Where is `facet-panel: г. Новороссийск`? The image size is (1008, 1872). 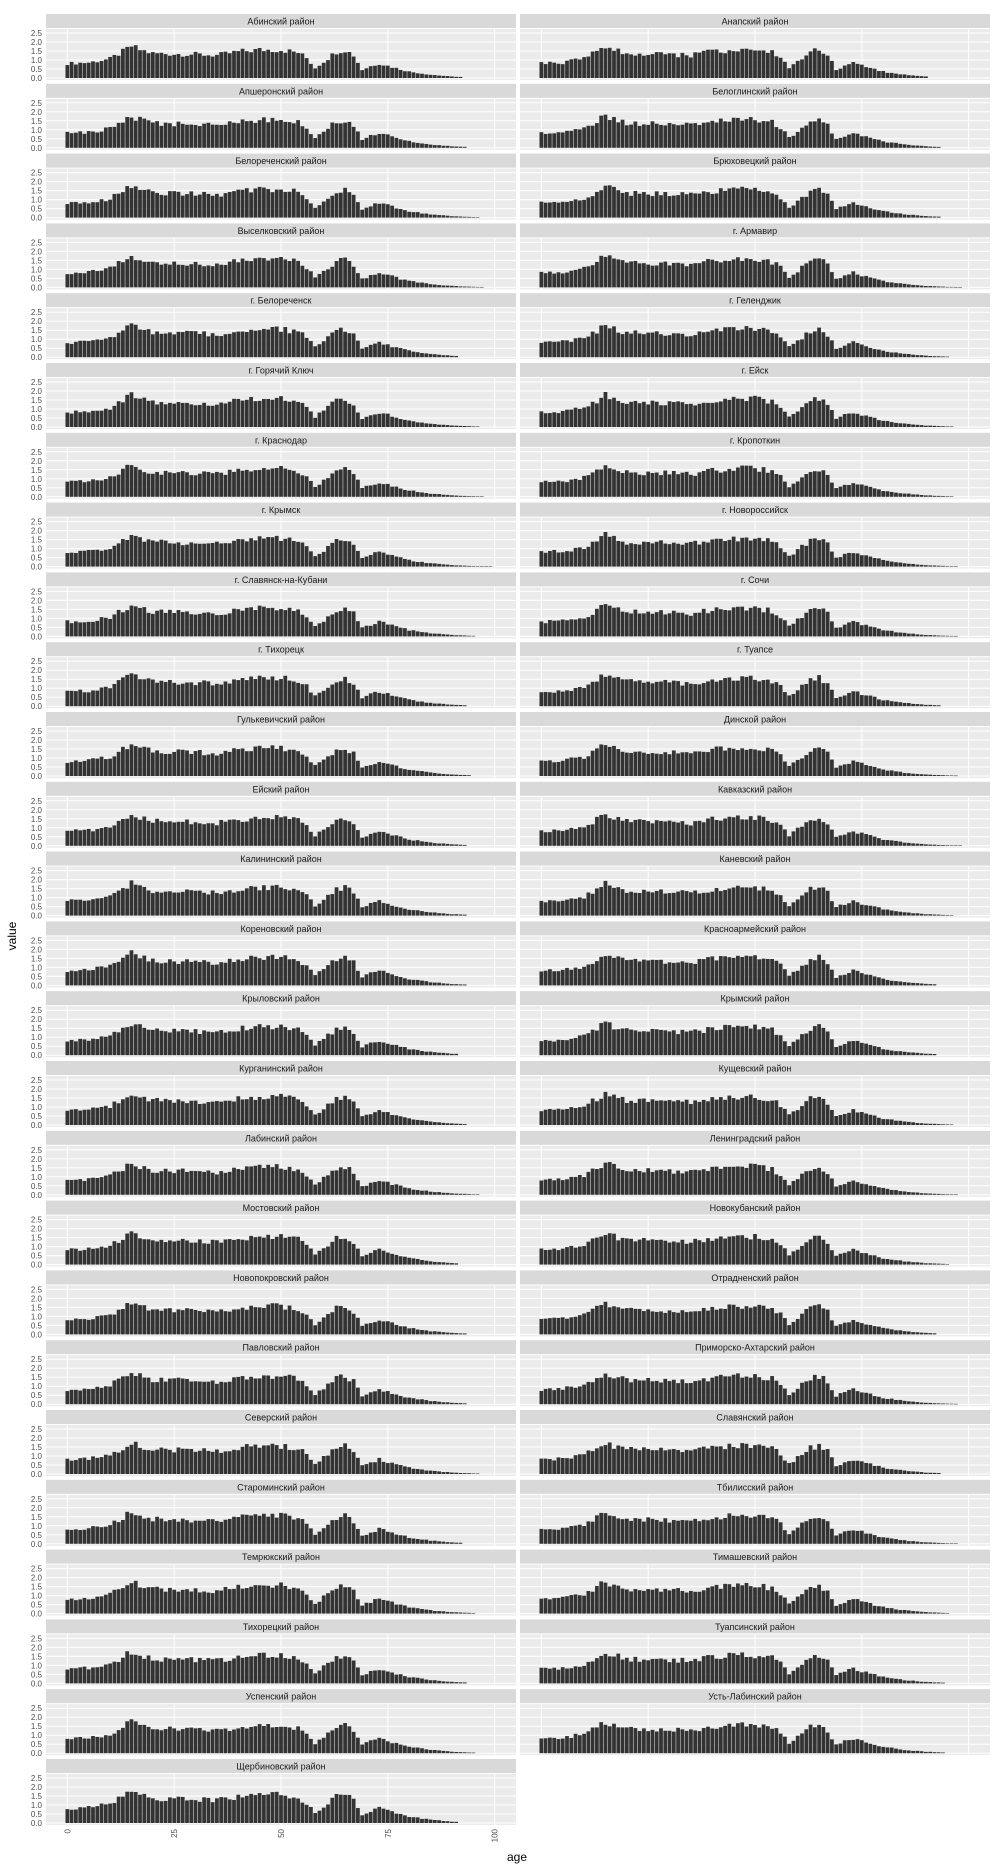 facet-panel: г. Новороссийск is located at coordinates (755, 535).